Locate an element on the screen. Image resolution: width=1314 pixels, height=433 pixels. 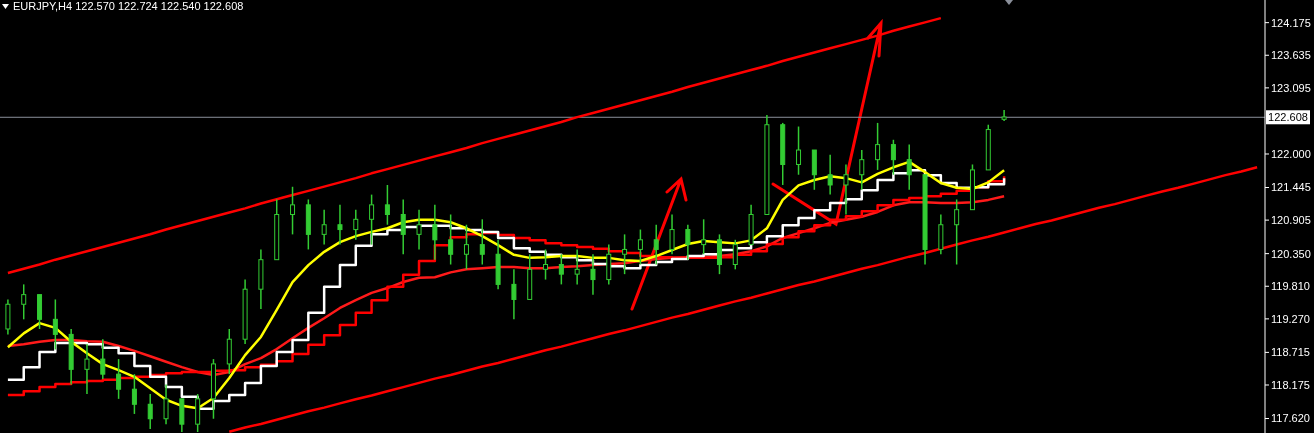
y-tick-label: 119.810 is located at coordinates (1290, 286).